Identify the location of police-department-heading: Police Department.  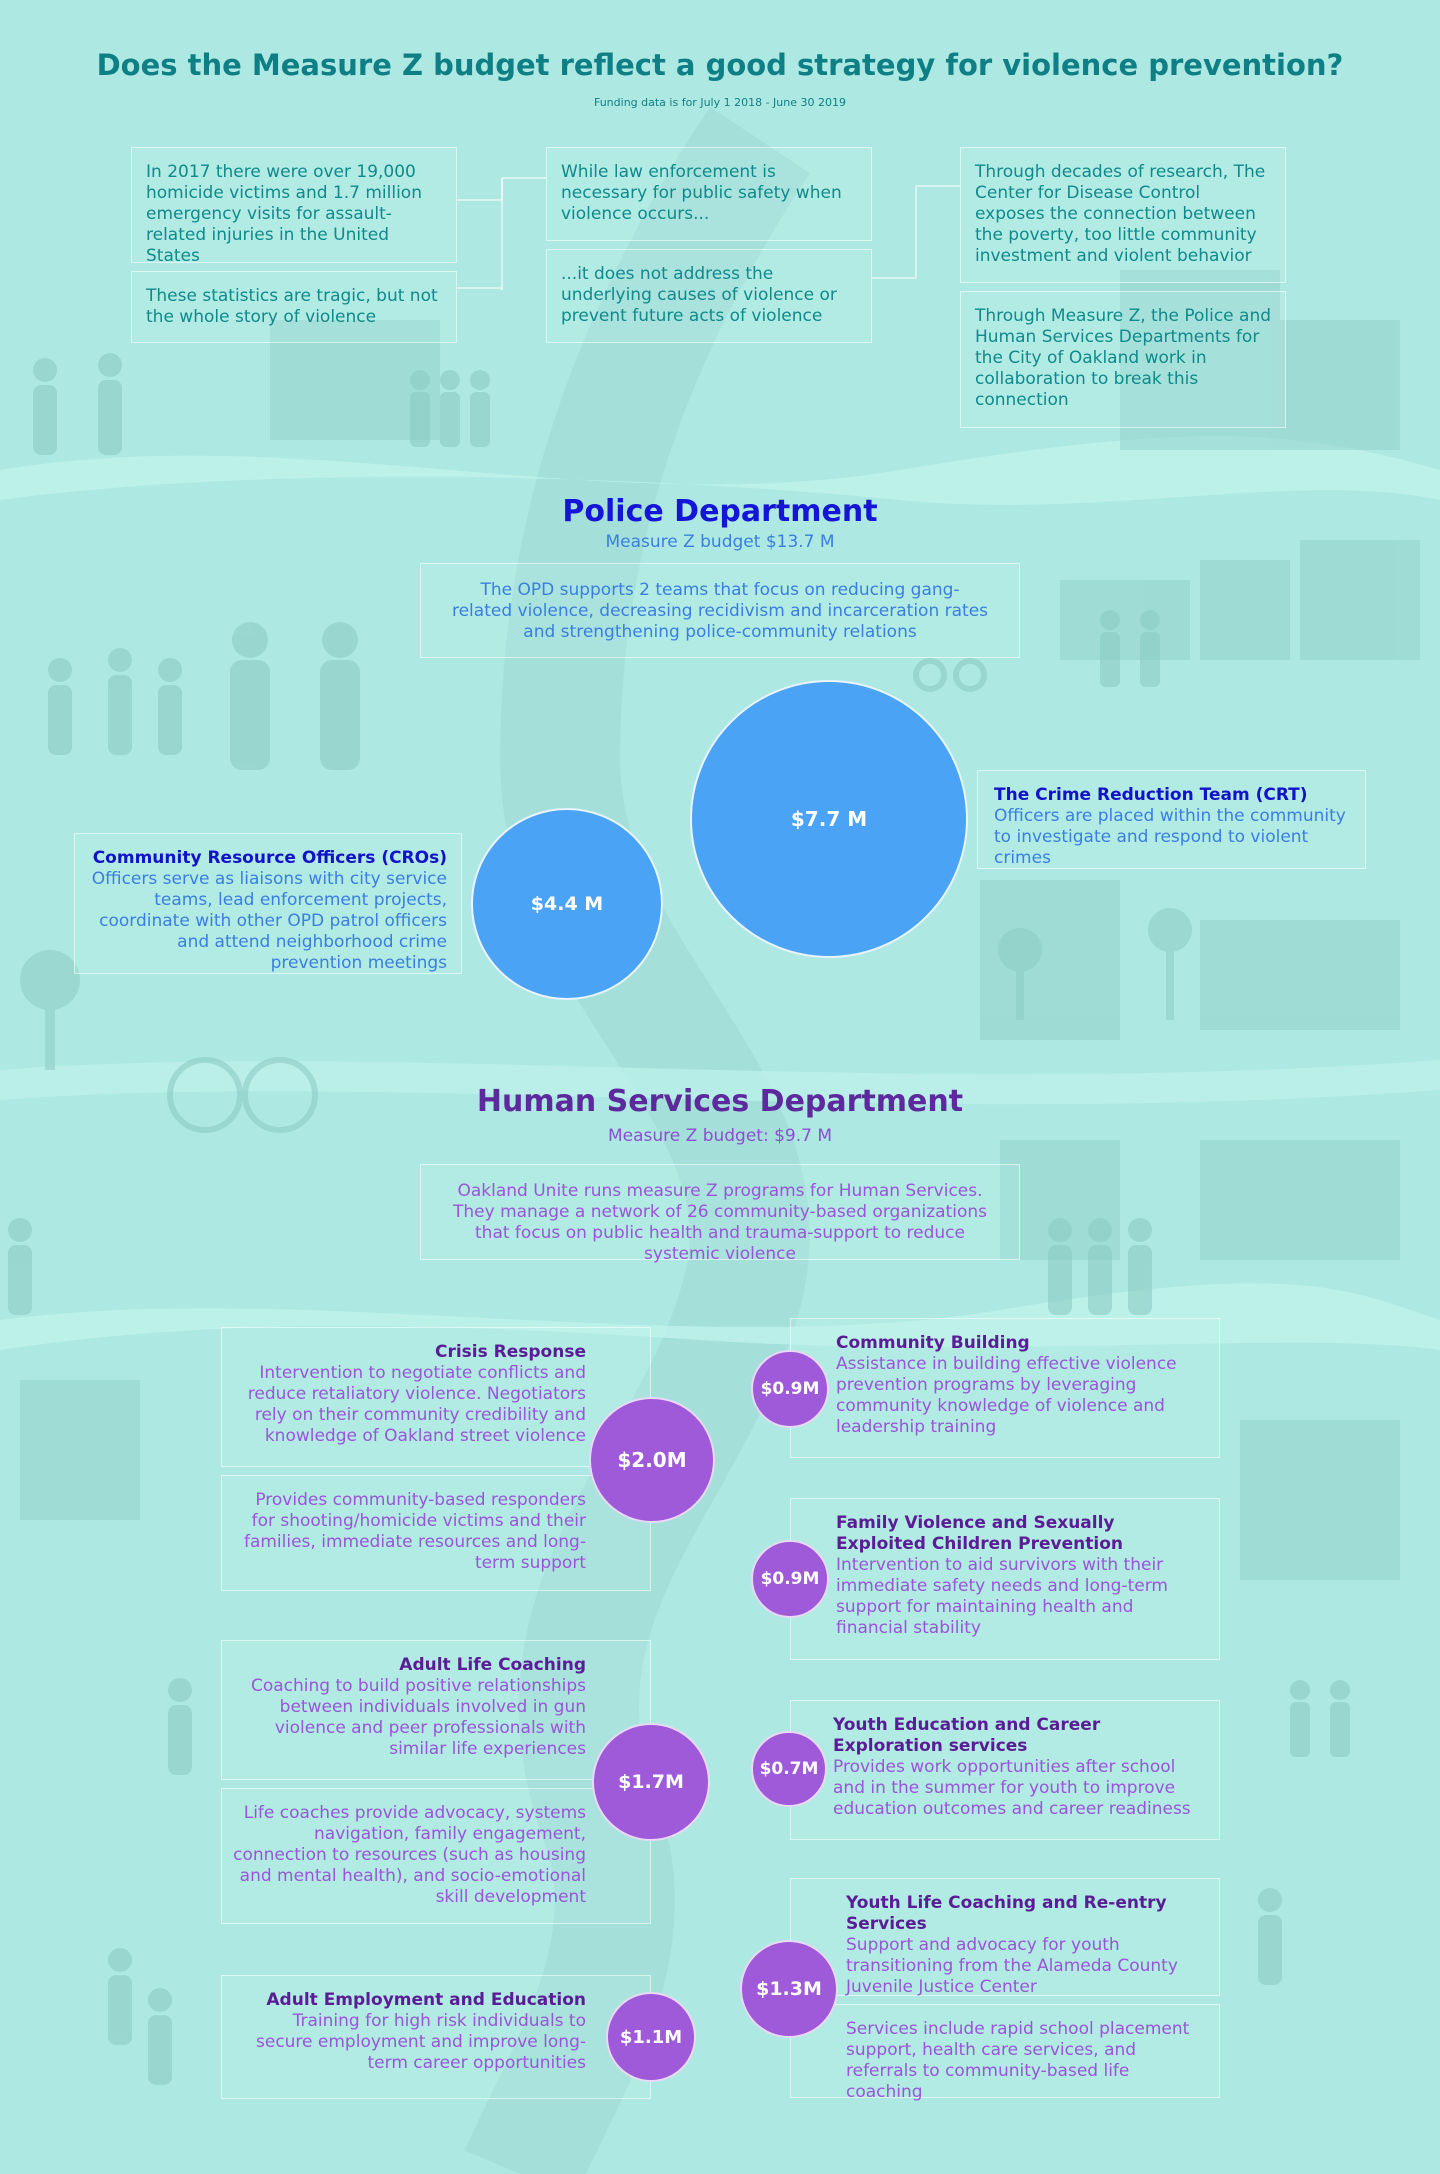
(720, 511).